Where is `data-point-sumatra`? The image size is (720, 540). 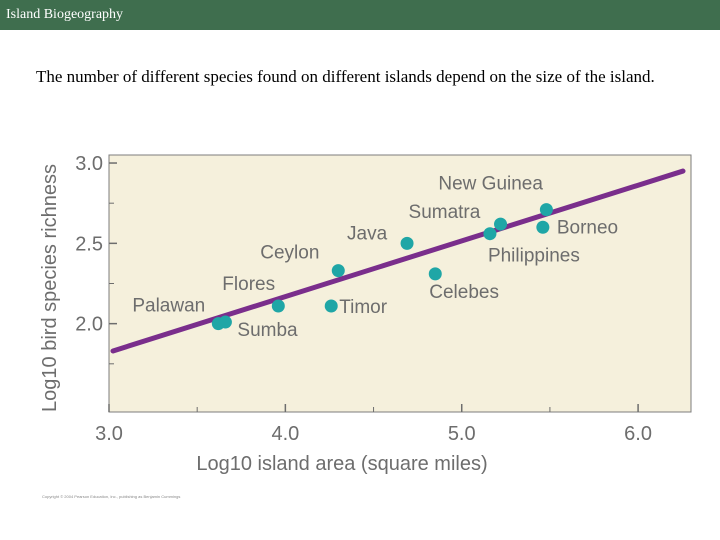 data-point-sumatra is located at coordinates (501, 224).